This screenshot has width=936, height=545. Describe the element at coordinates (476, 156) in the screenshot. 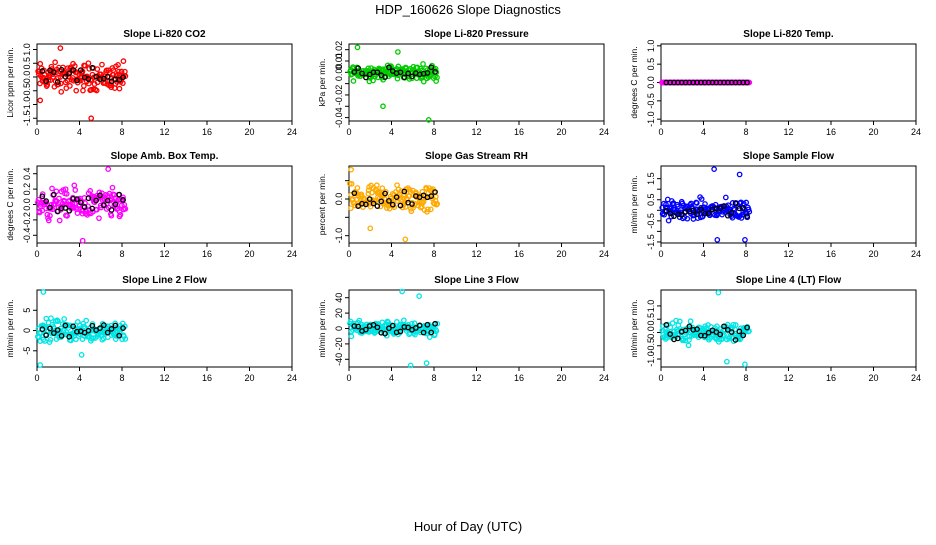

I see `panel-title: Slope Gas Stream RH` at that location.